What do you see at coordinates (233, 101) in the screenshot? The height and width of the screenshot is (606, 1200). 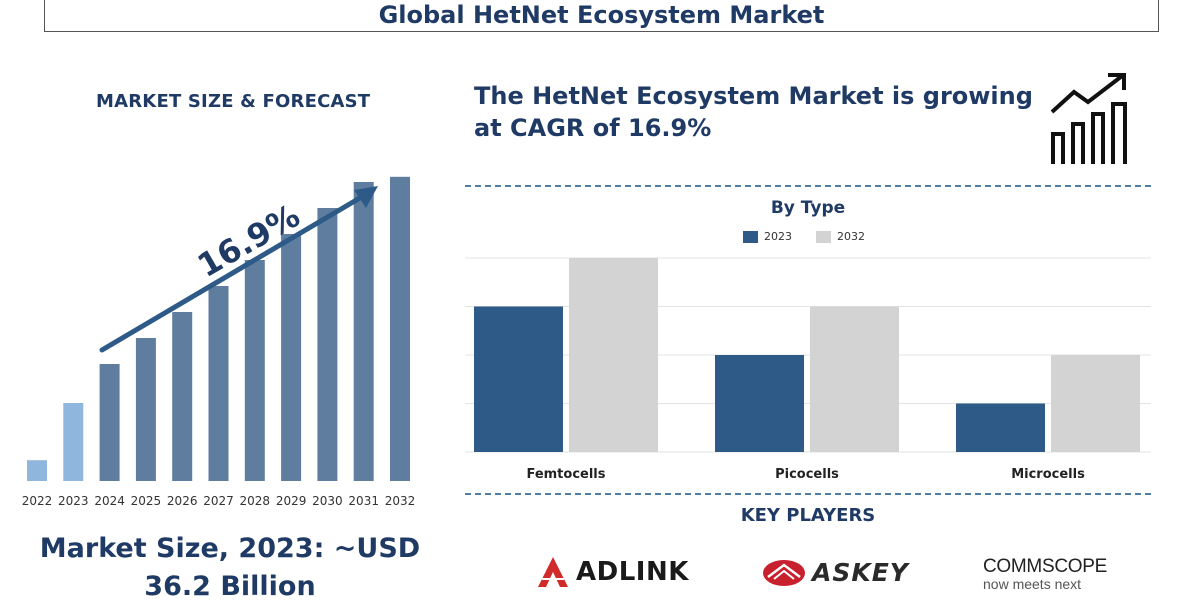 I see `forecast-heading: MARKET SIZE & FORECAST` at bounding box center [233, 101].